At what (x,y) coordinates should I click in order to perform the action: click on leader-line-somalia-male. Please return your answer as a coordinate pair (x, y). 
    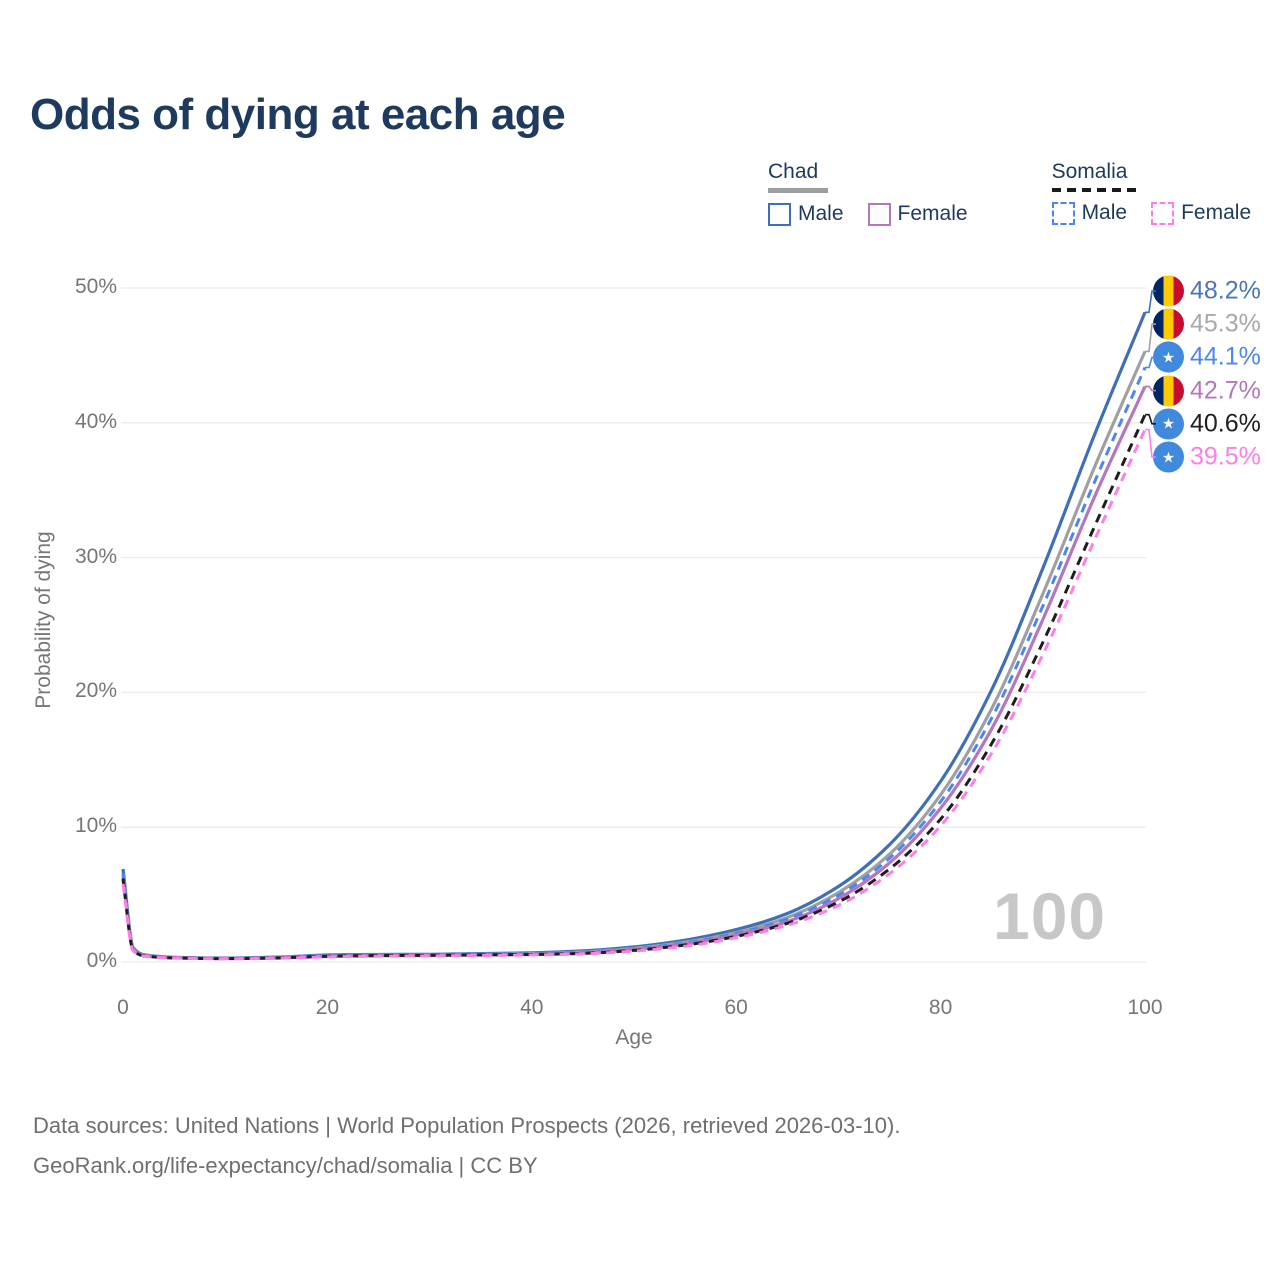
    Looking at the image, I should click on (1150, 362).